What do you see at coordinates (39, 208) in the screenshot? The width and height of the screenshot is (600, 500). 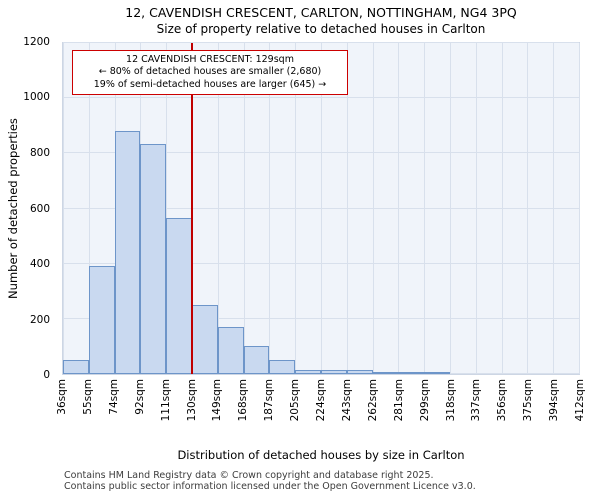 I see `y-tick-label: 600` at bounding box center [39, 208].